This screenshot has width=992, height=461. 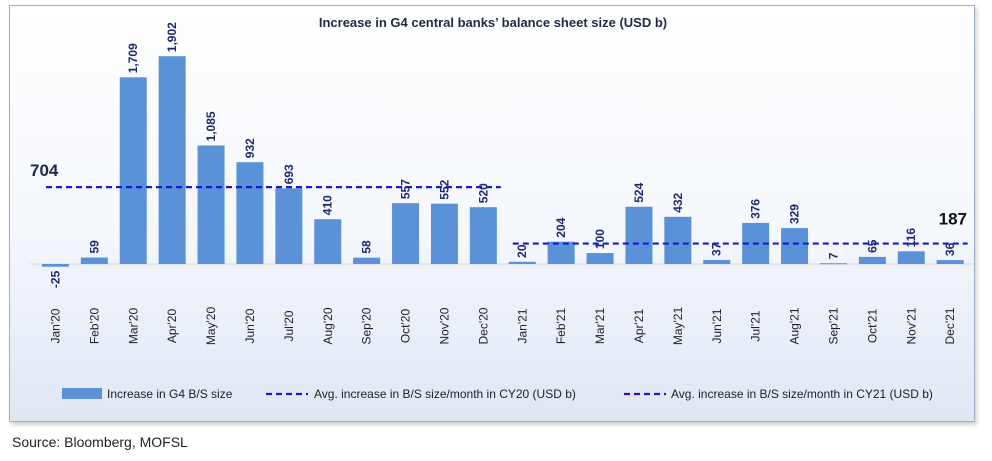 I want to click on data-label: 58, so click(x=367, y=247).